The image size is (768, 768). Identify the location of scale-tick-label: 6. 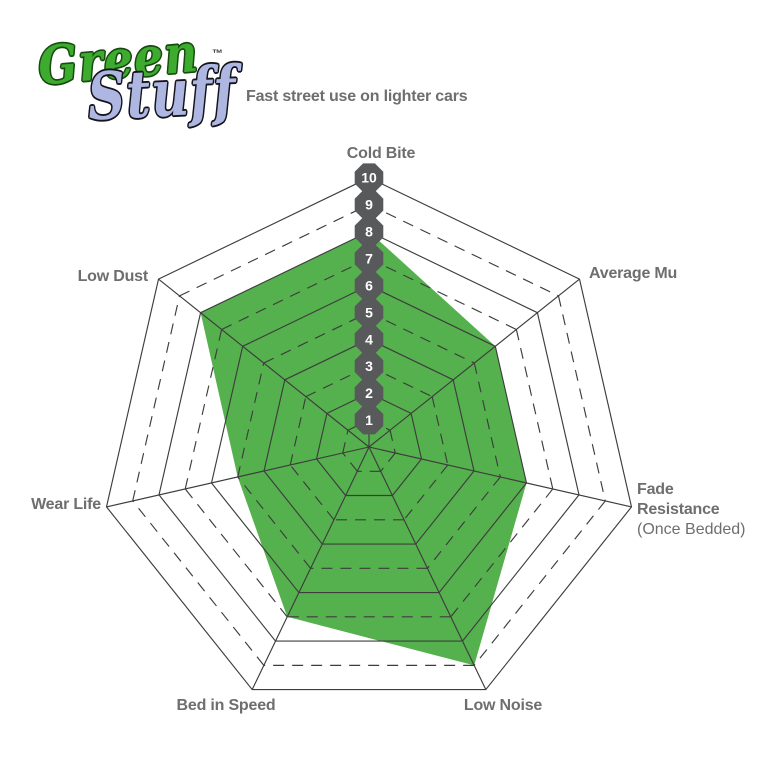
(369, 285).